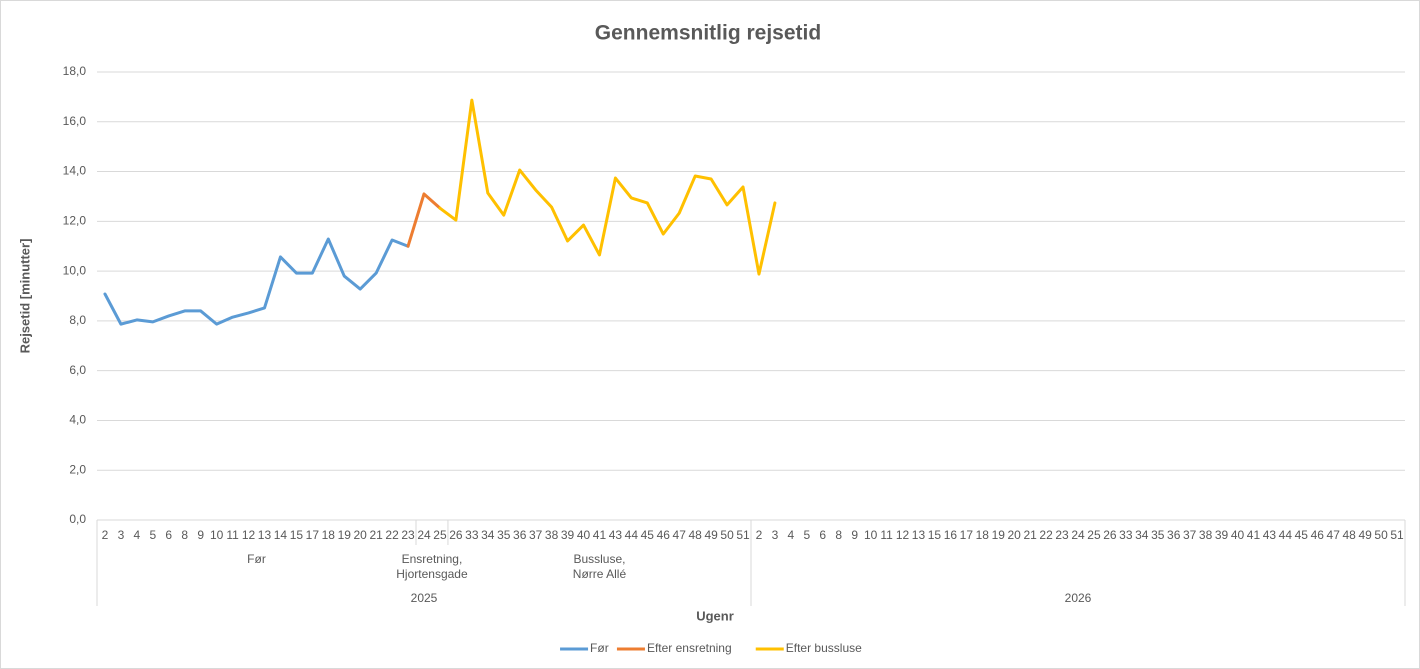  What do you see at coordinates (77, 320) in the screenshot?
I see `y-tick-label: 8,0` at bounding box center [77, 320].